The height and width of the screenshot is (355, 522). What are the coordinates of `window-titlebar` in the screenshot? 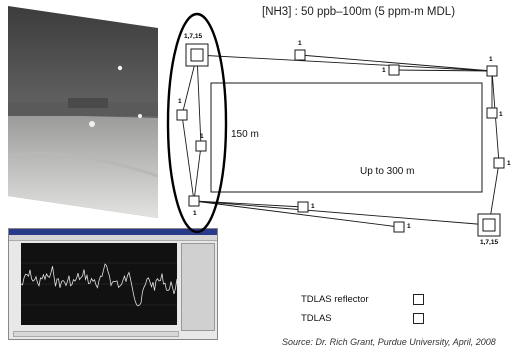 It's located at (113, 232).